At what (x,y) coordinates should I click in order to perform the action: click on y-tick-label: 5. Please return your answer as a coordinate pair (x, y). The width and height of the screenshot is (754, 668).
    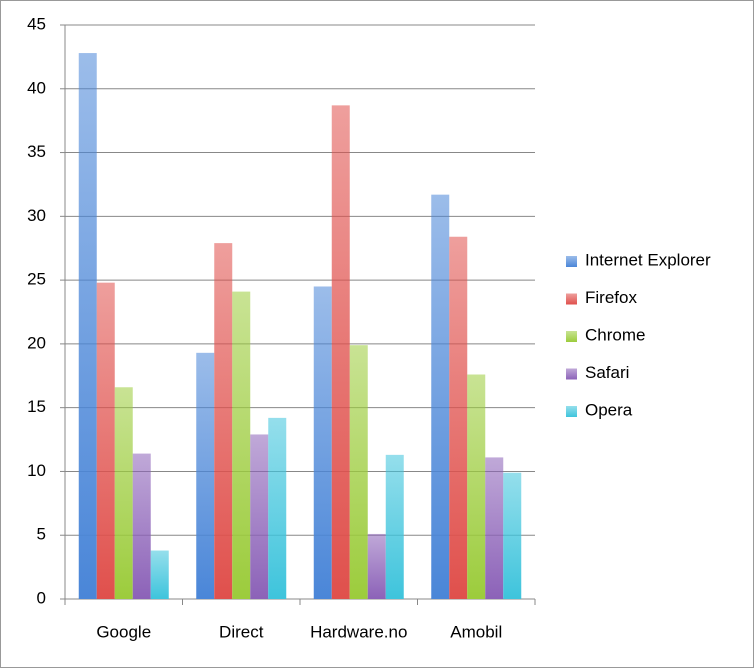
    Looking at the image, I should click on (41, 534).